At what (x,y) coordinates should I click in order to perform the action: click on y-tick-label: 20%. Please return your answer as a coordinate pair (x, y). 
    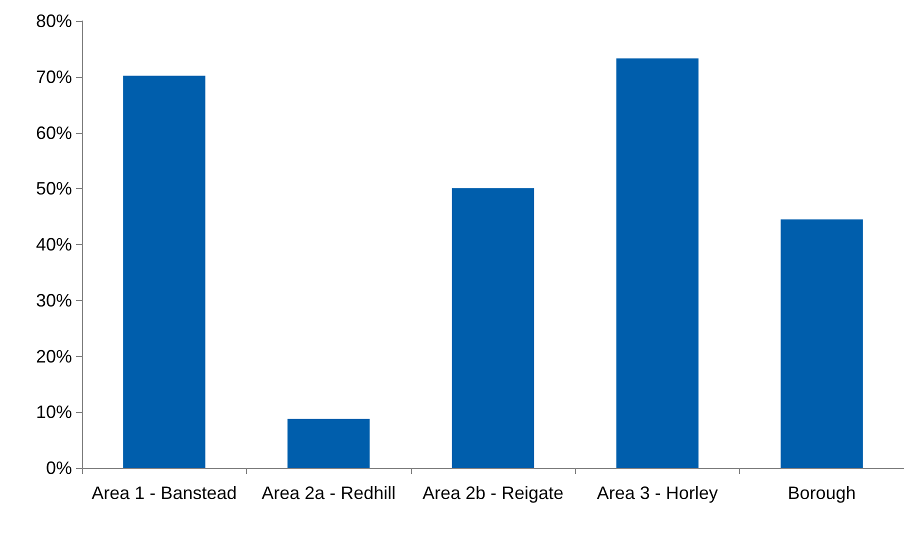
    Looking at the image, I should click on (54, 356).